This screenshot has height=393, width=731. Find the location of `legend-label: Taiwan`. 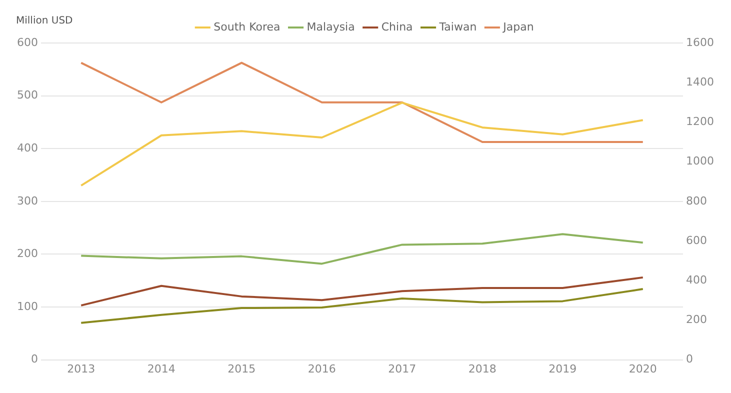

legend-label: Taiwan is located at coordinates (457, 27).